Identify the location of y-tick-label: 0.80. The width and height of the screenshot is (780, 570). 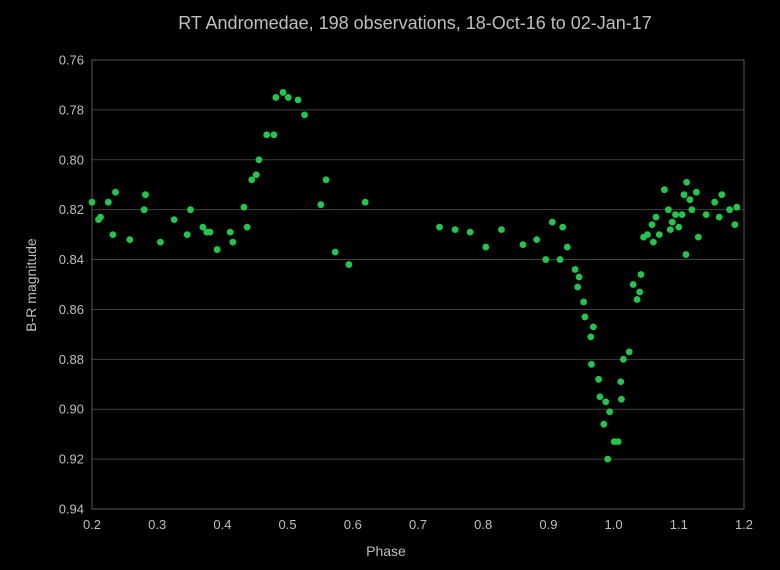
(71, 159).